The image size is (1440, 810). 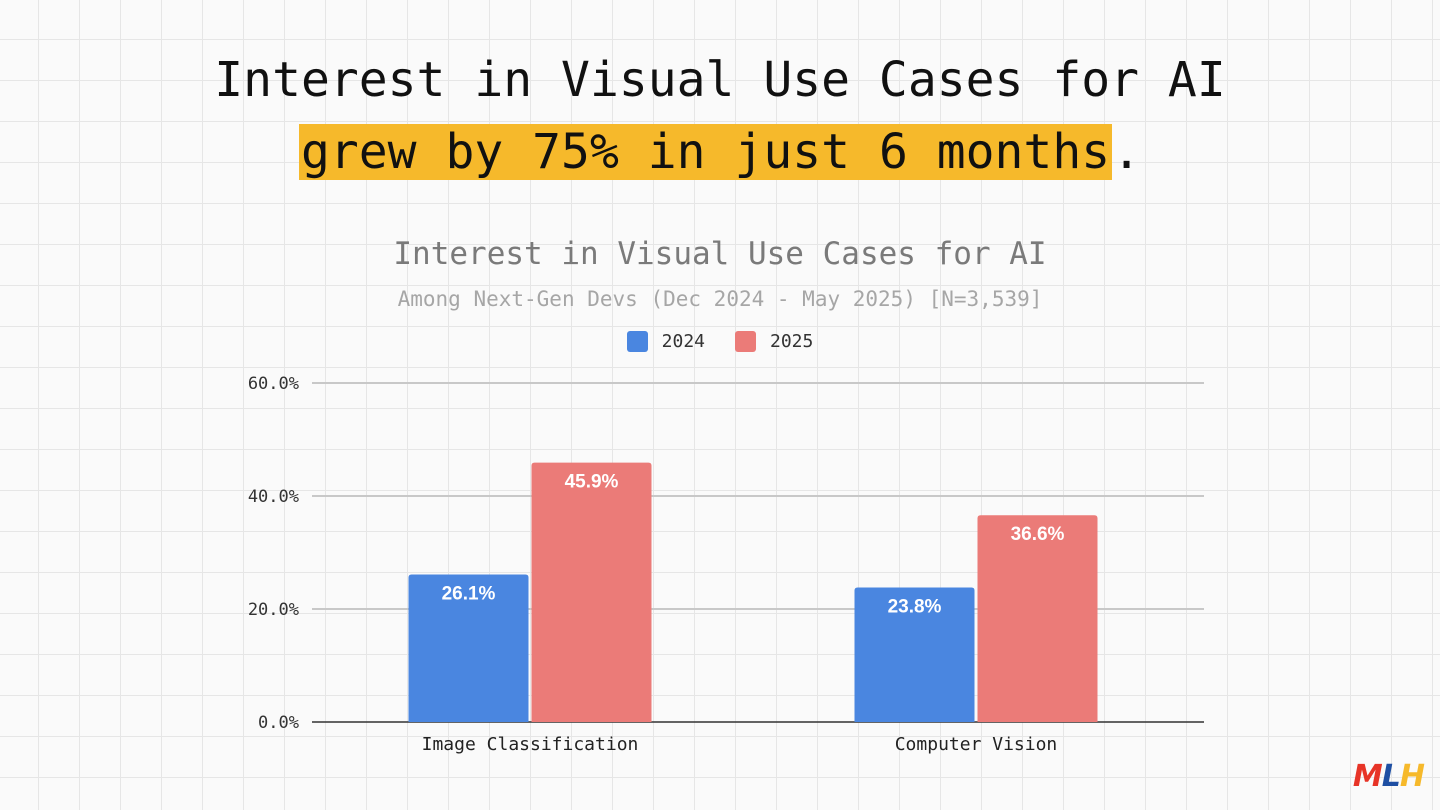 What do you see at coordinates (592, 482) in the screenshot?
I see `bar-value-label: 45.9%` at bounding box center [592, 482].